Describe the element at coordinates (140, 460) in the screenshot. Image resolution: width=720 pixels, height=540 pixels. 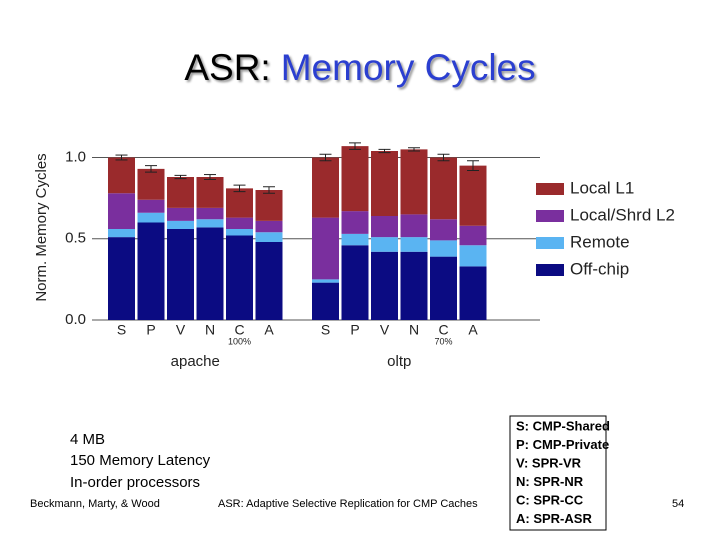
I see `note: 150 Memory Latency` at that location.